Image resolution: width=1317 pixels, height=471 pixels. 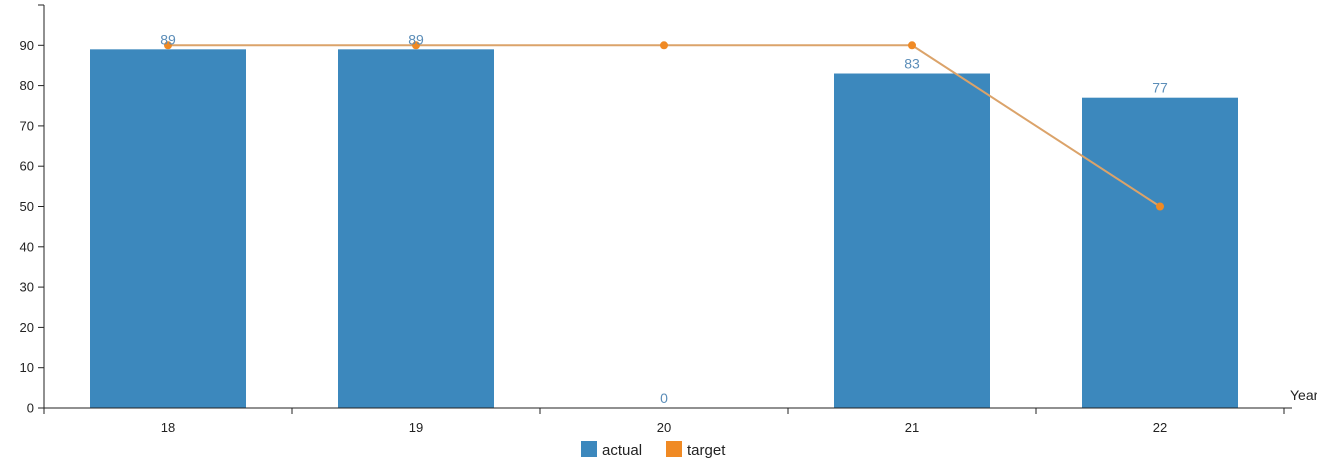 What do you see at coordinates (27, 327) in the screenshot?
I see `y-tick-label: 20` at bounding box center [27, 327].